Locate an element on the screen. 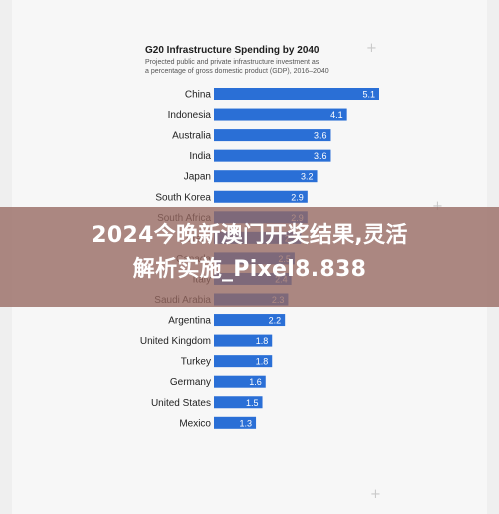 Image resolution: width=499 pixels, height=514 pixels. category-label: United Kingdom is located at coordinates (175, 341).